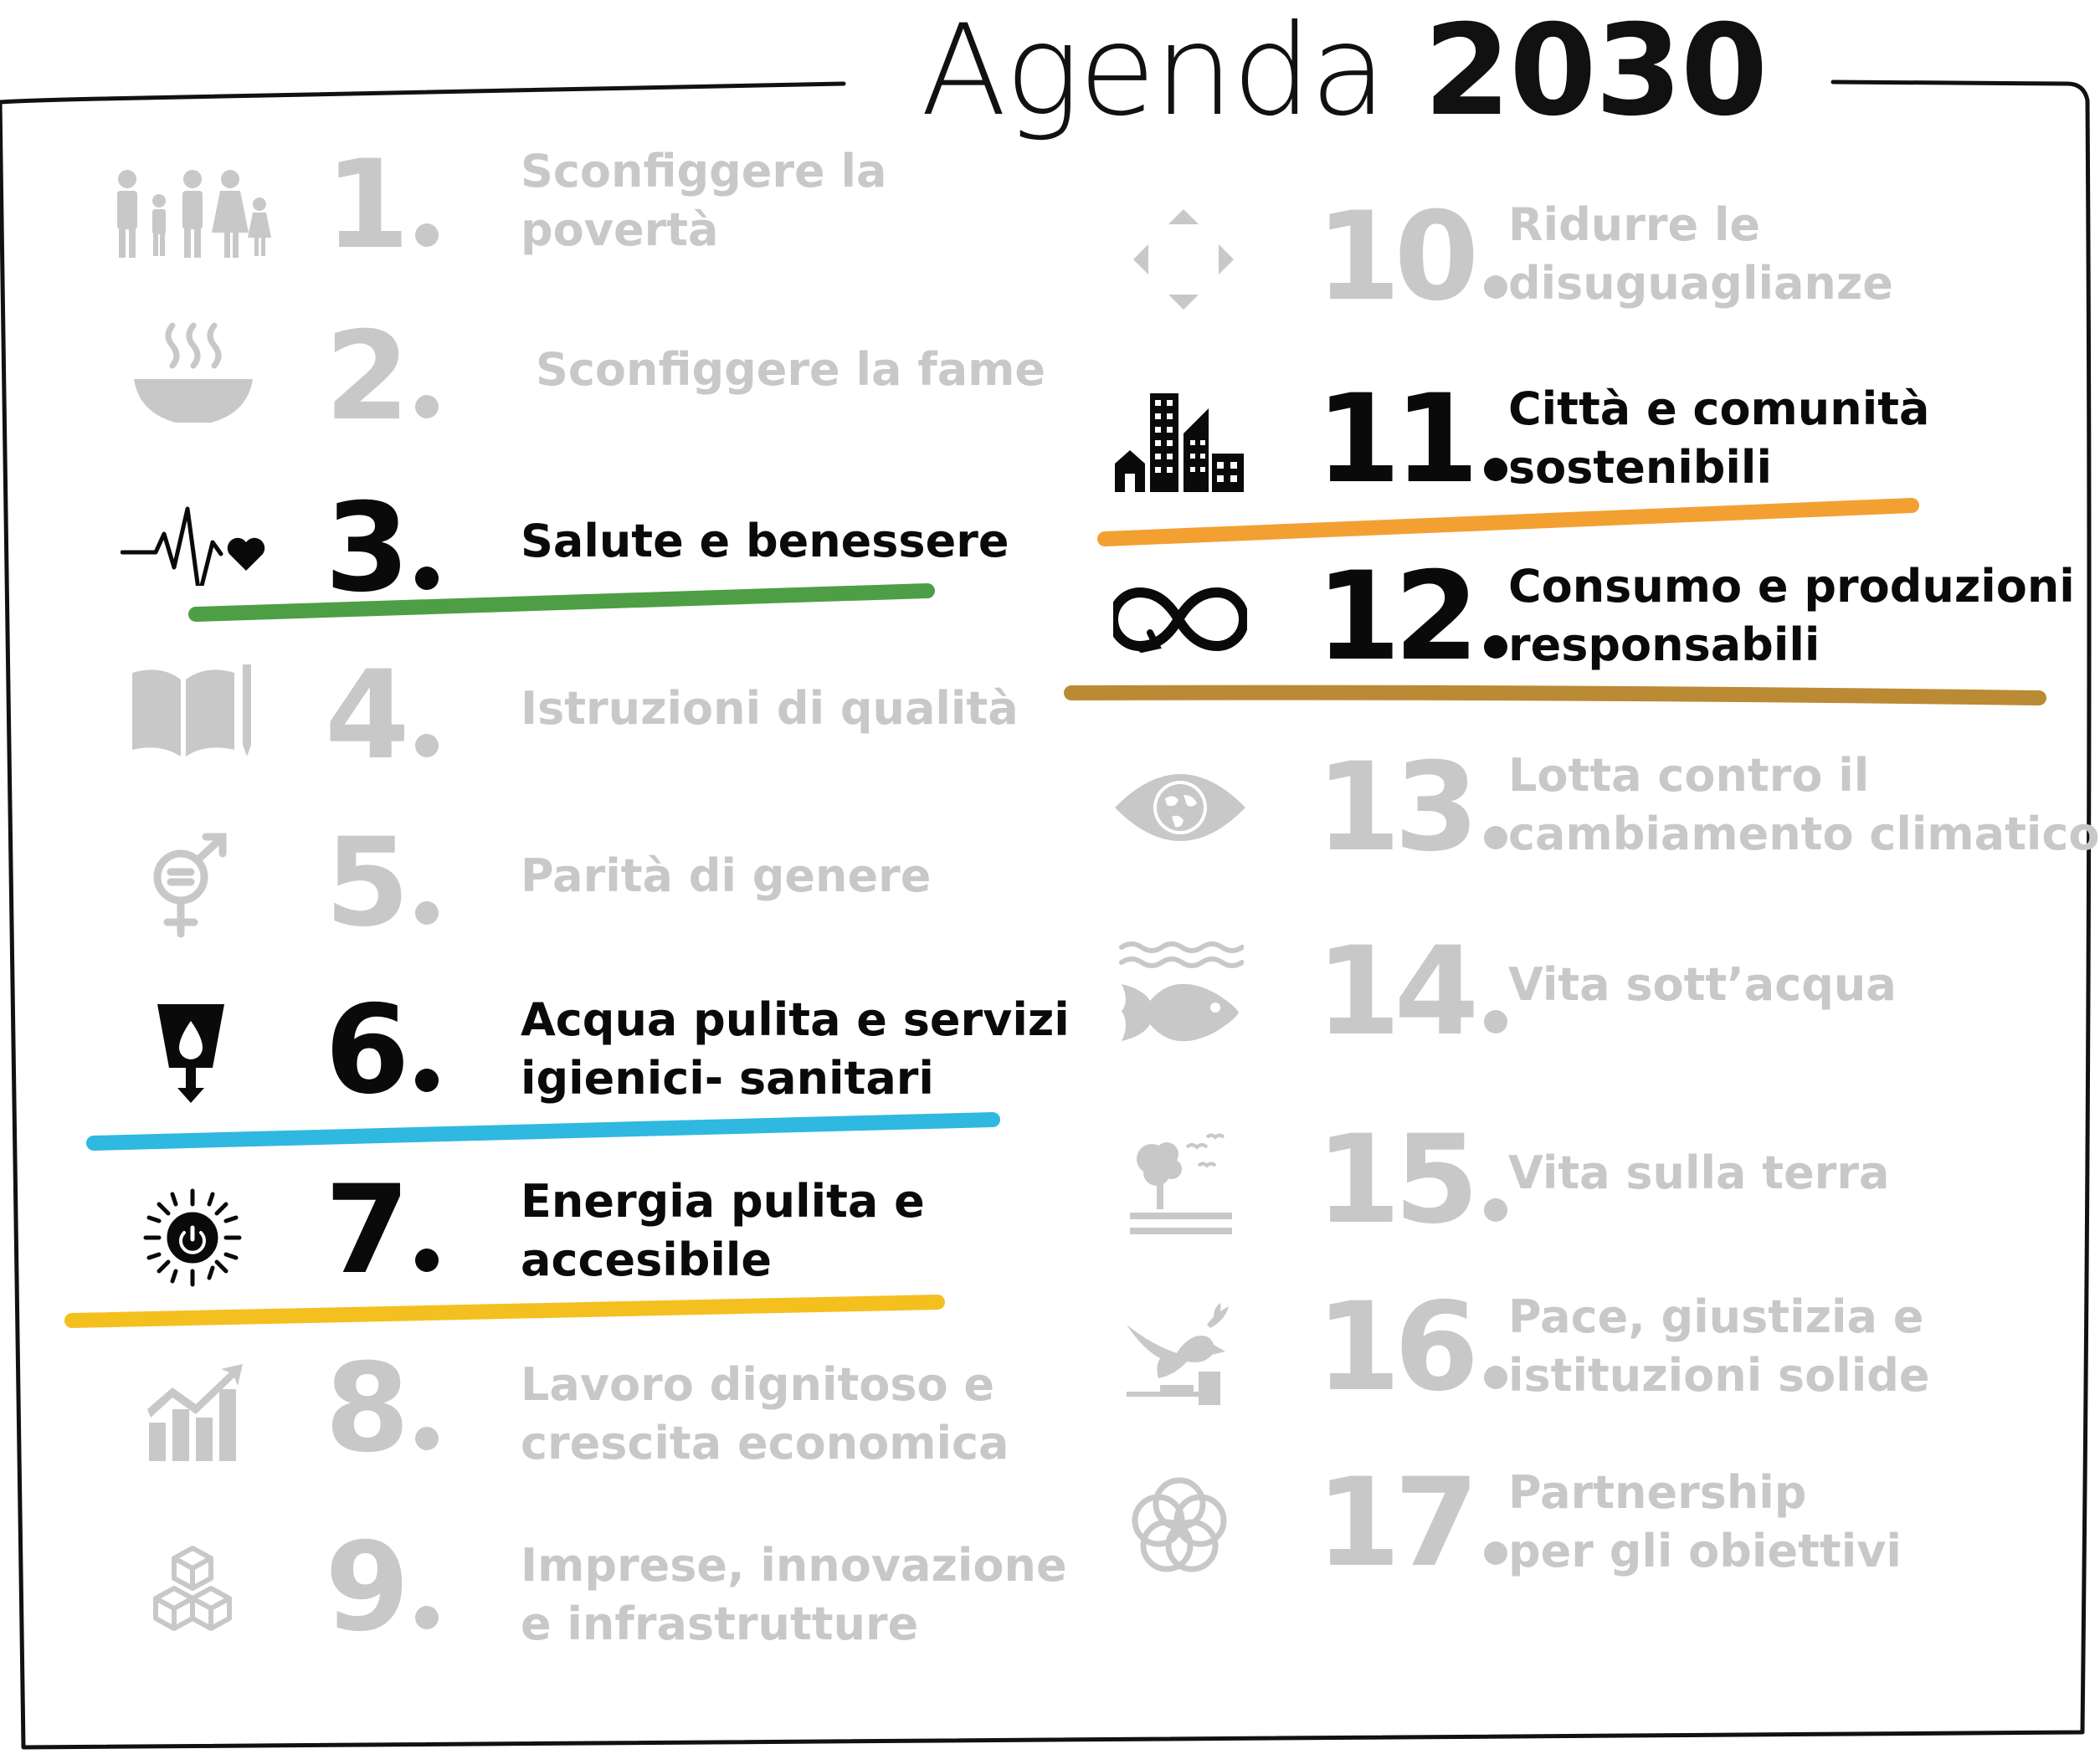 The width and height of the screenshot is (2100, 1754). Describe the element at coordinates (191, 710) in the screenshot. I see `book-pencil-icon` at that location.